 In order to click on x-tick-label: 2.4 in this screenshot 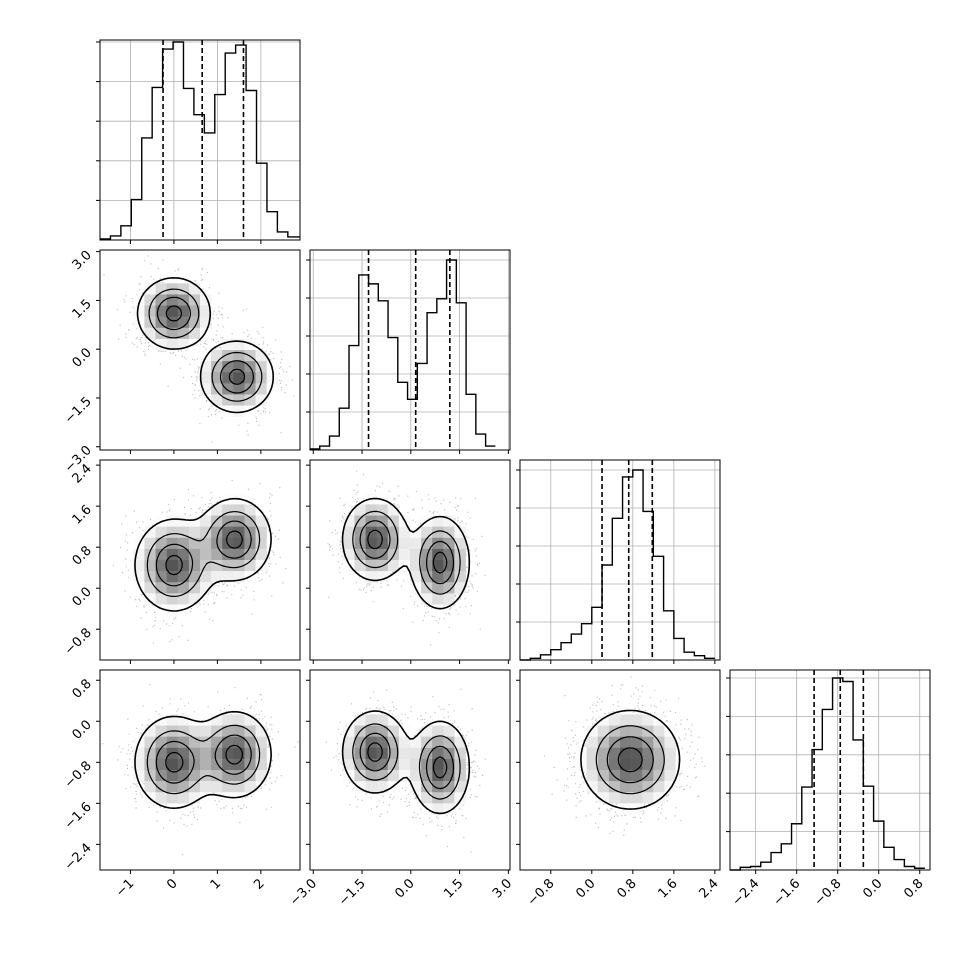, I will do `click(708, 888)`.